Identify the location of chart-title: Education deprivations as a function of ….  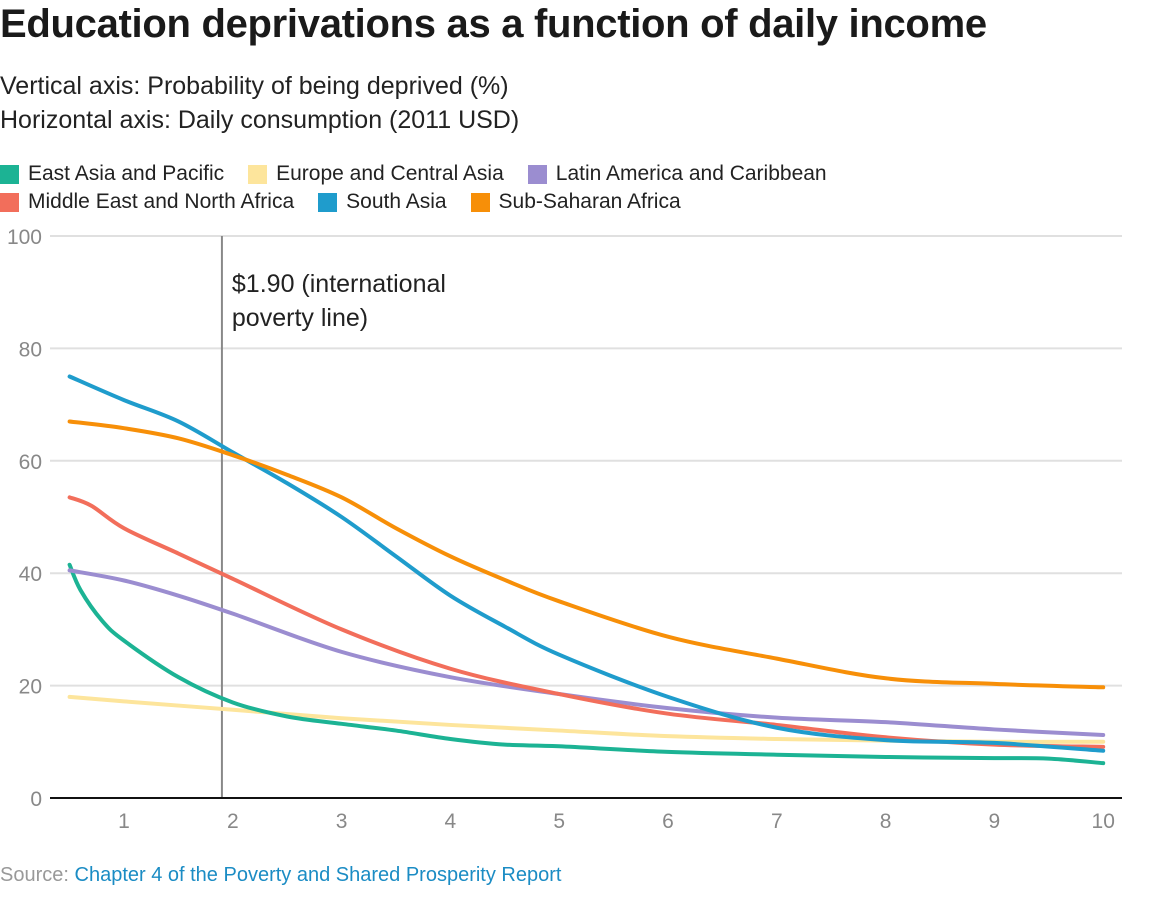
(493, 24).